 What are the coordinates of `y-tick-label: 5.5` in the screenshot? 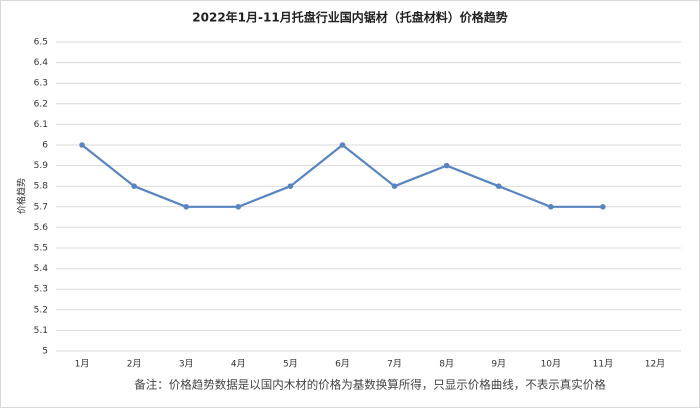 It's located at (41, 249).